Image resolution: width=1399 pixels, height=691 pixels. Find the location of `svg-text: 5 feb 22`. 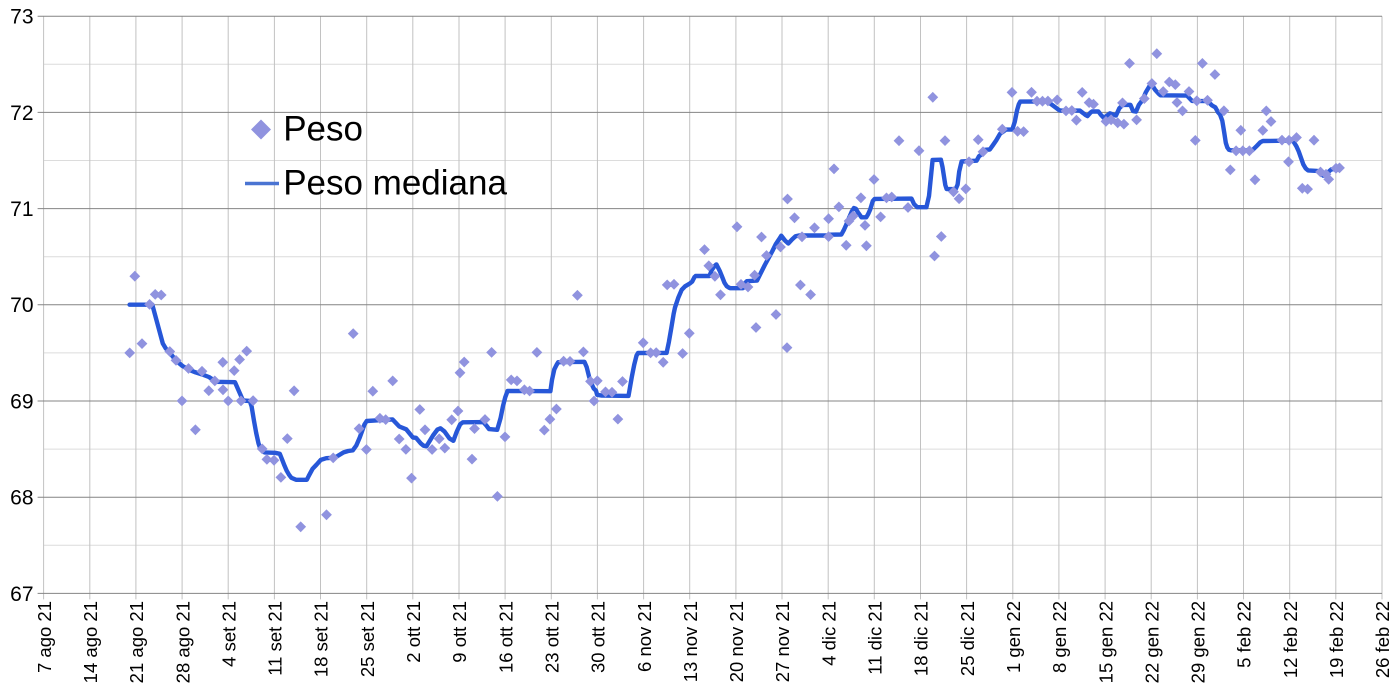

svg-text: 5 feb 22 is located at coordinates (1244, 634).